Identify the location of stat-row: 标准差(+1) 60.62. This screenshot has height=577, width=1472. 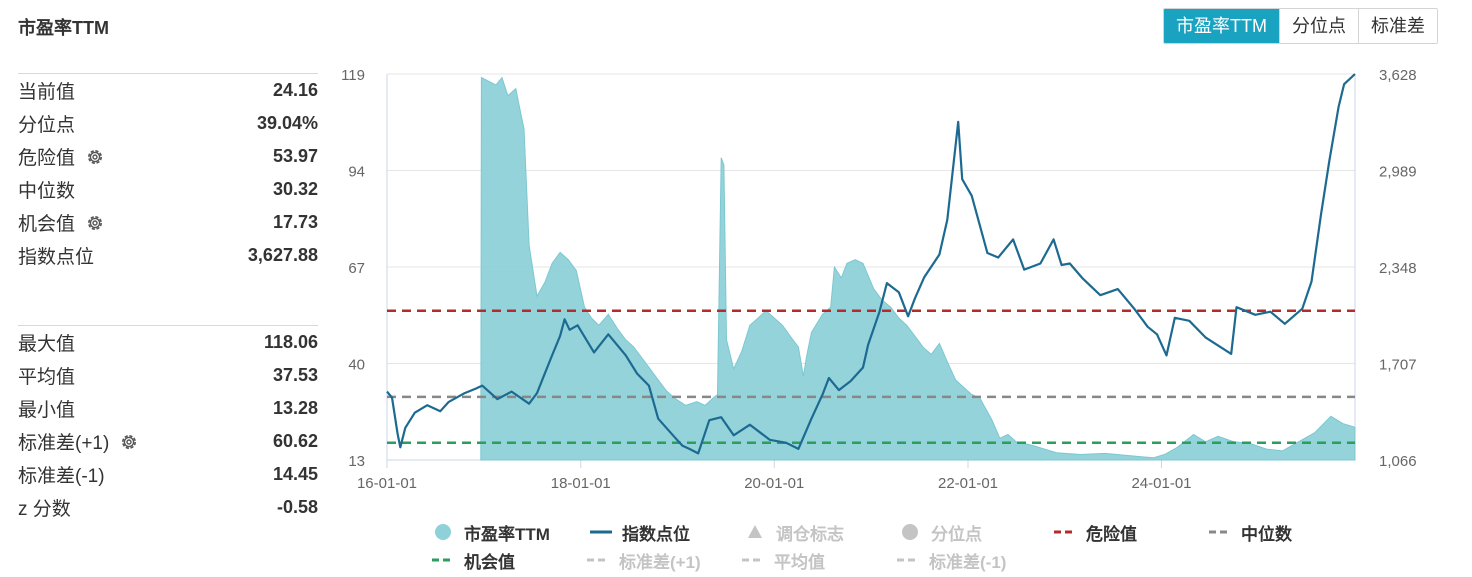
(168, 441).